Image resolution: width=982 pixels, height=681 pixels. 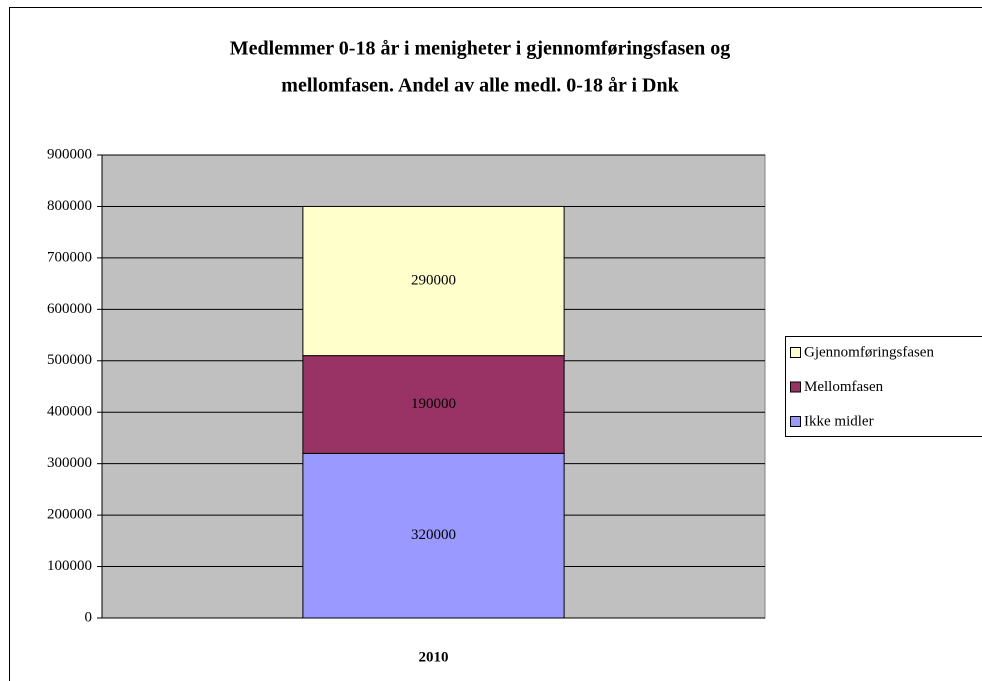 I want to click on data-label: 290000, so click(x=433, y=280).